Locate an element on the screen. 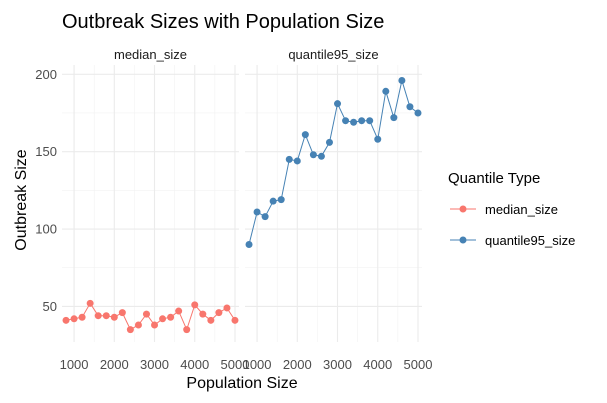  legend-label-median-size: median_size is located at coordinates (521, 209).